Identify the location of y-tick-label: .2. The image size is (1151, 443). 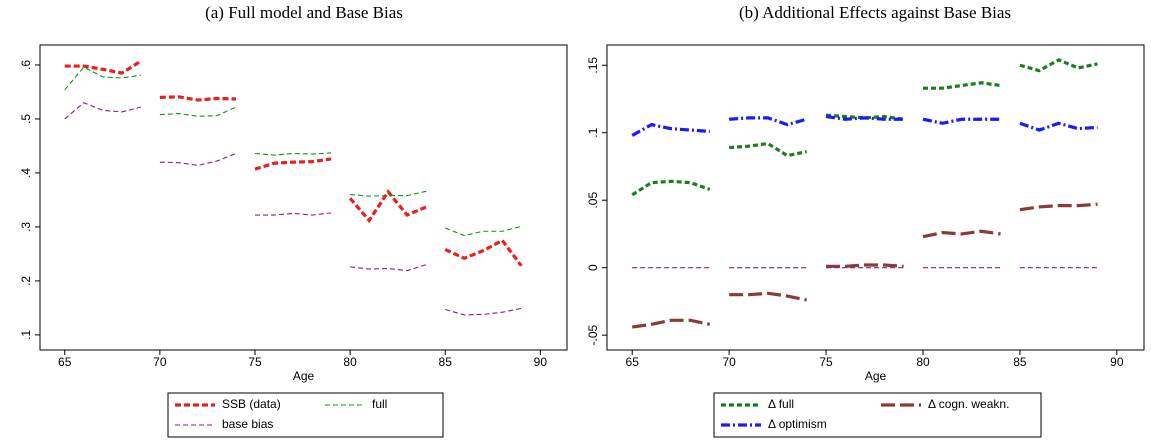
(26, 281).